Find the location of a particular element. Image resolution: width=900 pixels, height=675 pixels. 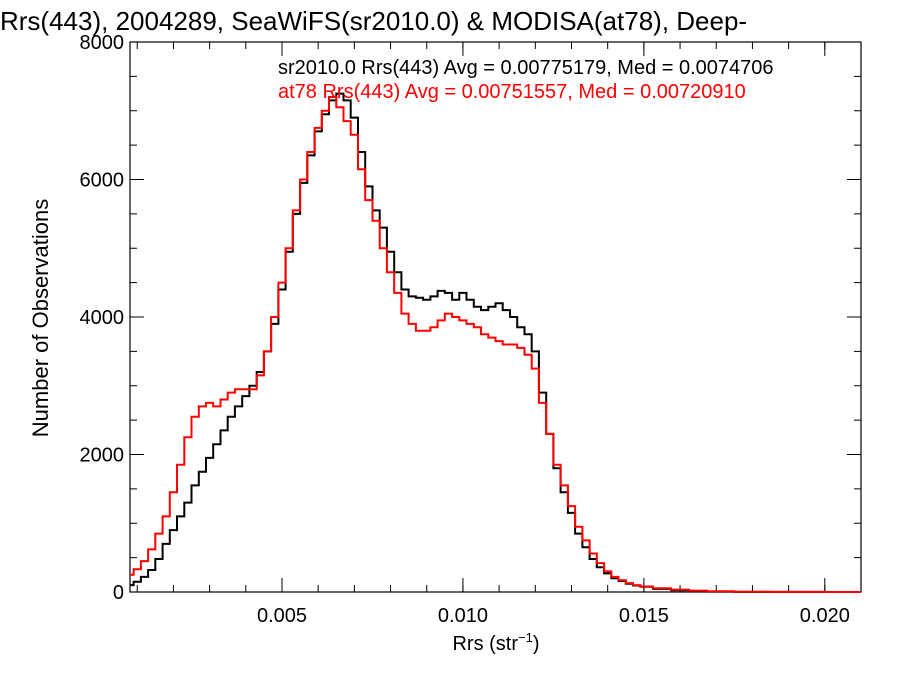

y-tick-label: 8000 is located at coordinates (102, 43).